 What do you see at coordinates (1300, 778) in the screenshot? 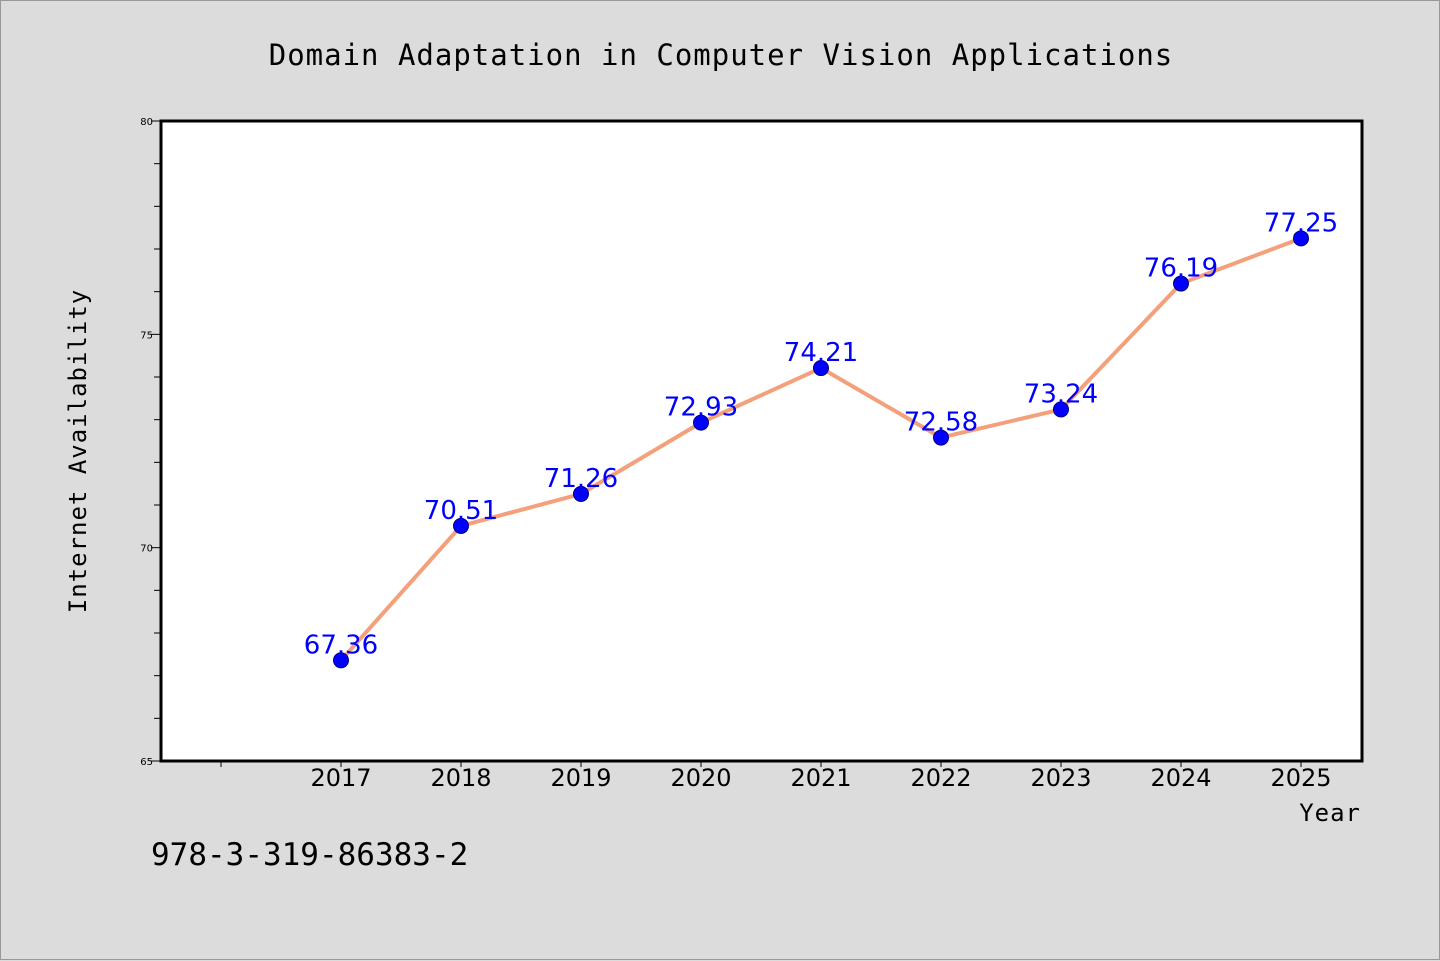
I see `x-tick-label: 2025` at bounding box center [1300, 778].